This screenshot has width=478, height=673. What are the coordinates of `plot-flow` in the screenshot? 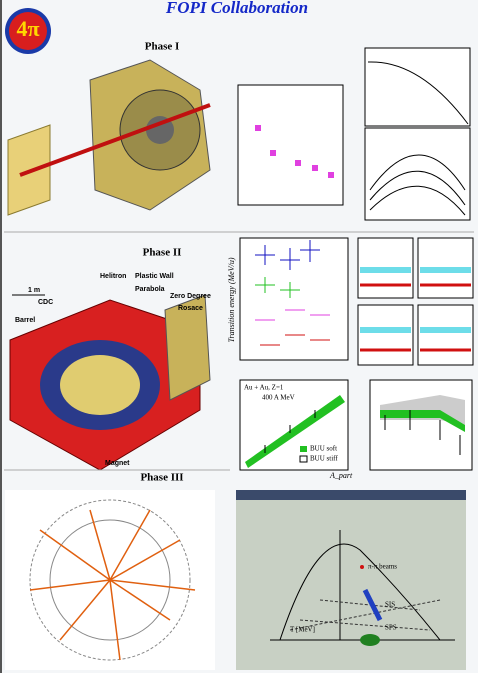 It's located at (290, 145).